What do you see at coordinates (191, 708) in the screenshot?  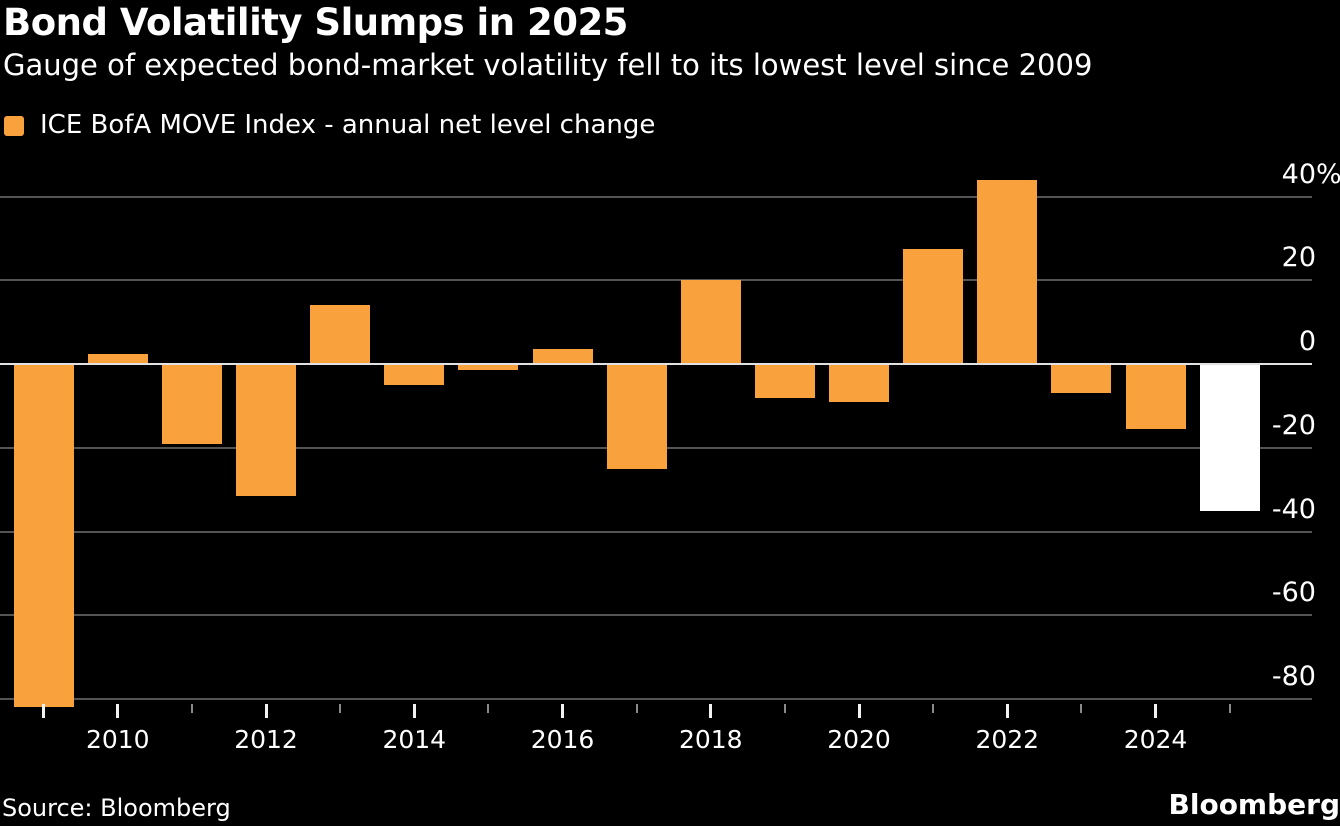 I see `x-tick-2011` at bounding box center [191, 708].